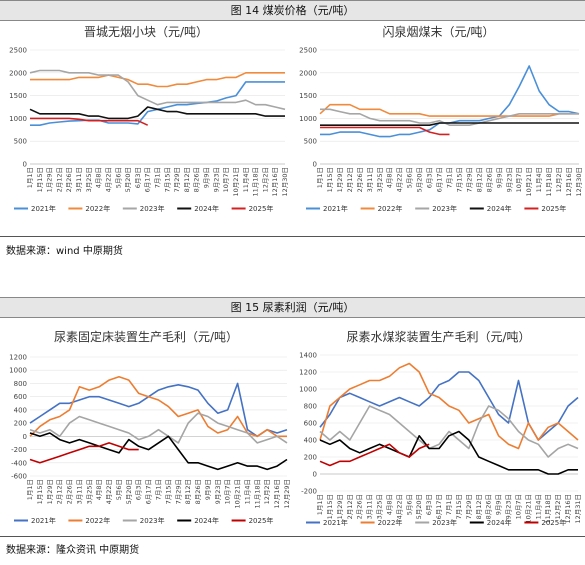  Describe the element at coordinates (146, 32) in the screenshot. I see `chart-title: 晋城无烟小块（元/吨）` at that location.